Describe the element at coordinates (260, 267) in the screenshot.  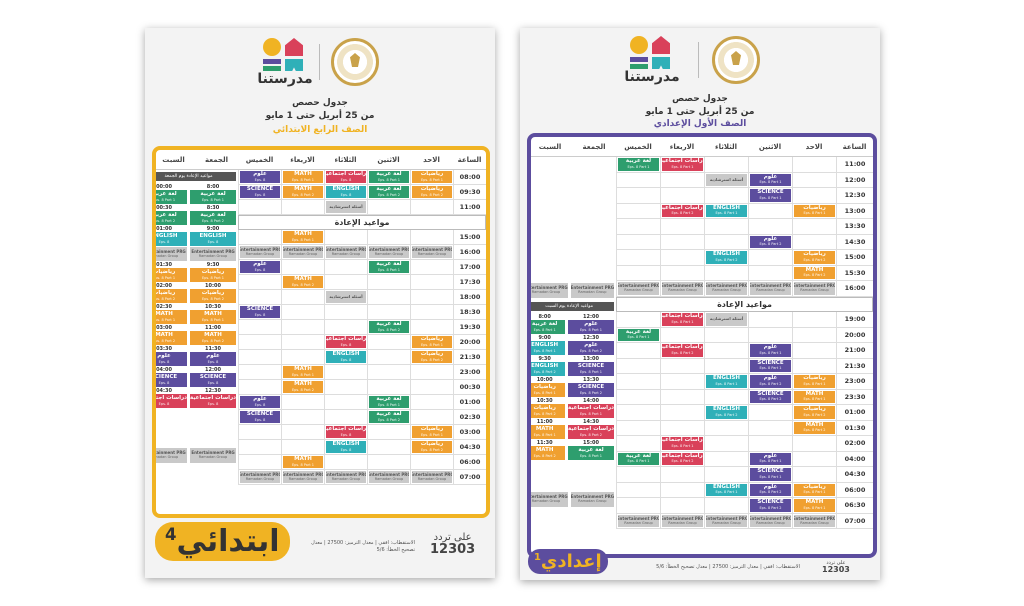
I see `program-block: علوم Eps. 8` at that location.